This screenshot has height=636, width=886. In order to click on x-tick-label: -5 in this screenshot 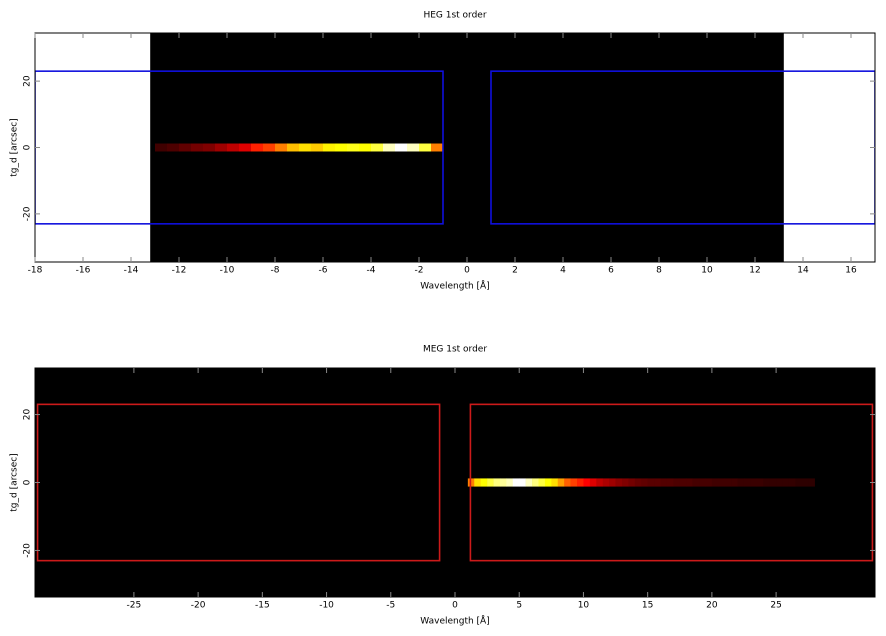, I will do `click(390, 606)`.